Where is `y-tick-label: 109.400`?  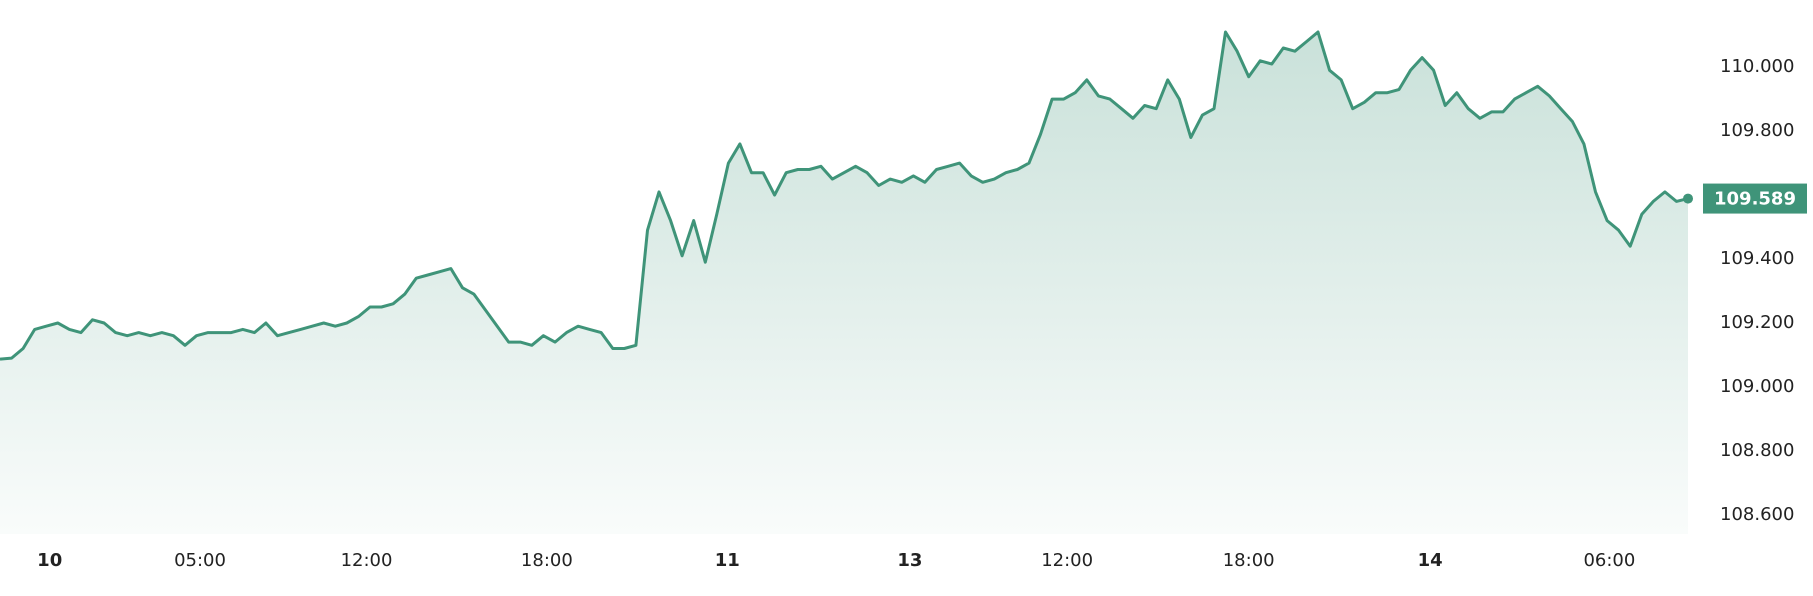
y-tick-label: 109.400 is located at coordinates (1757, 258).